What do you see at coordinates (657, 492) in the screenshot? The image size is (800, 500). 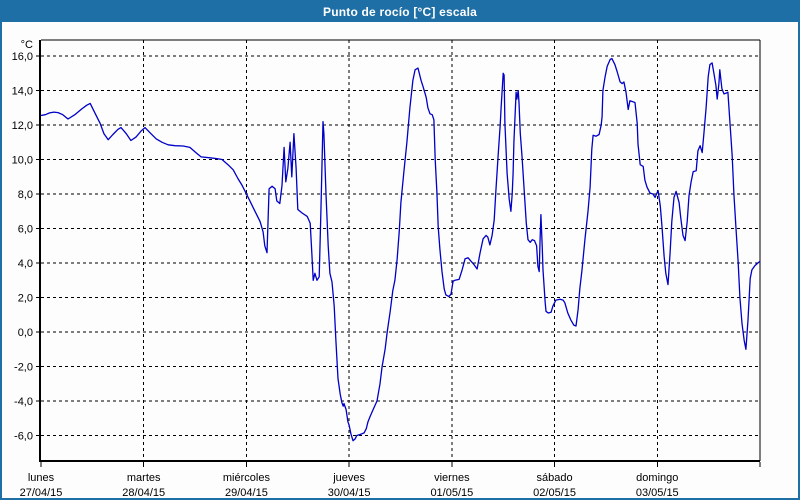 I see `x-day-date-label: 03/05/15` at bounding box center [657, 492].